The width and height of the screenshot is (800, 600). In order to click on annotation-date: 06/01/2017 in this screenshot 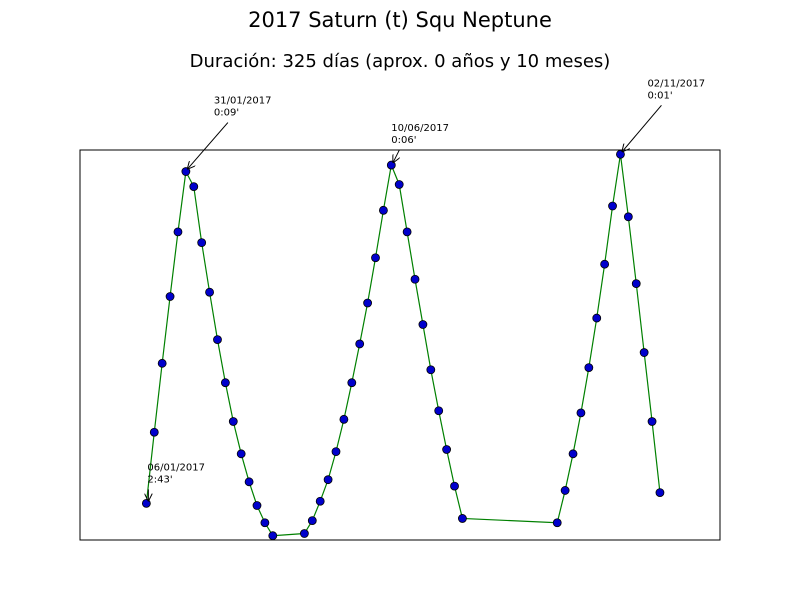, I will do `click(176, 467)`.